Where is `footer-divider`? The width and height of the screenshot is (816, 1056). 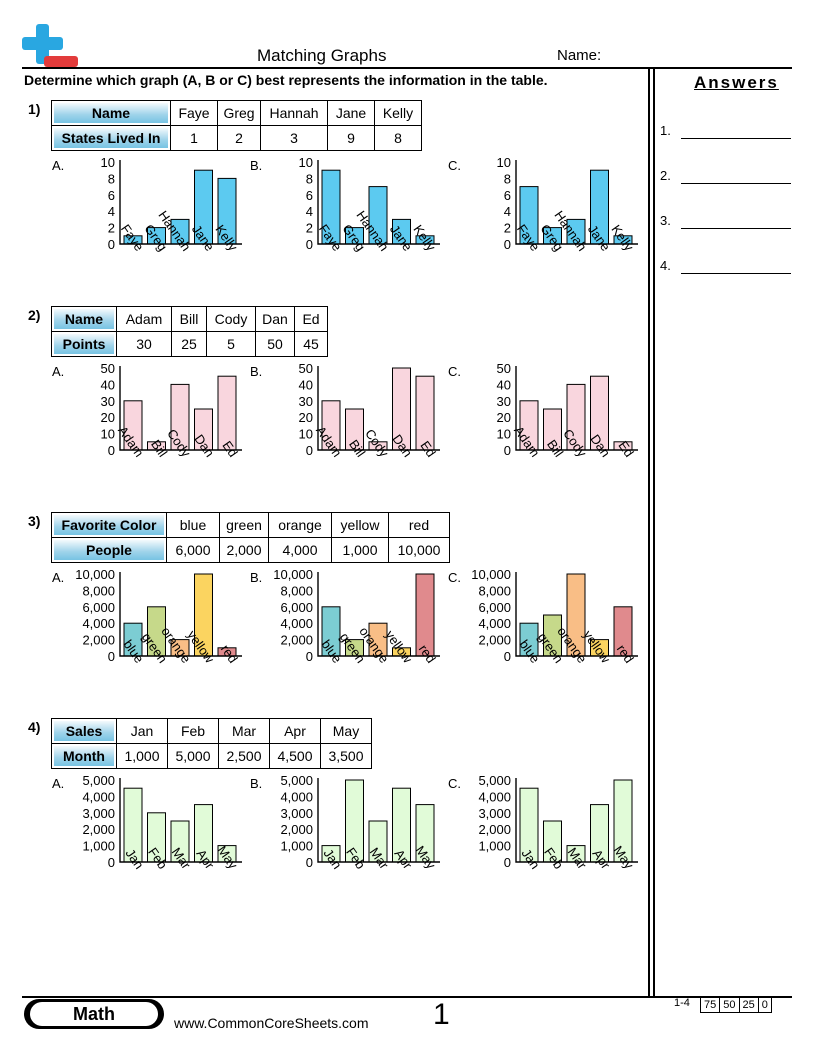
footer-divider is located at coordinates (407, 997).